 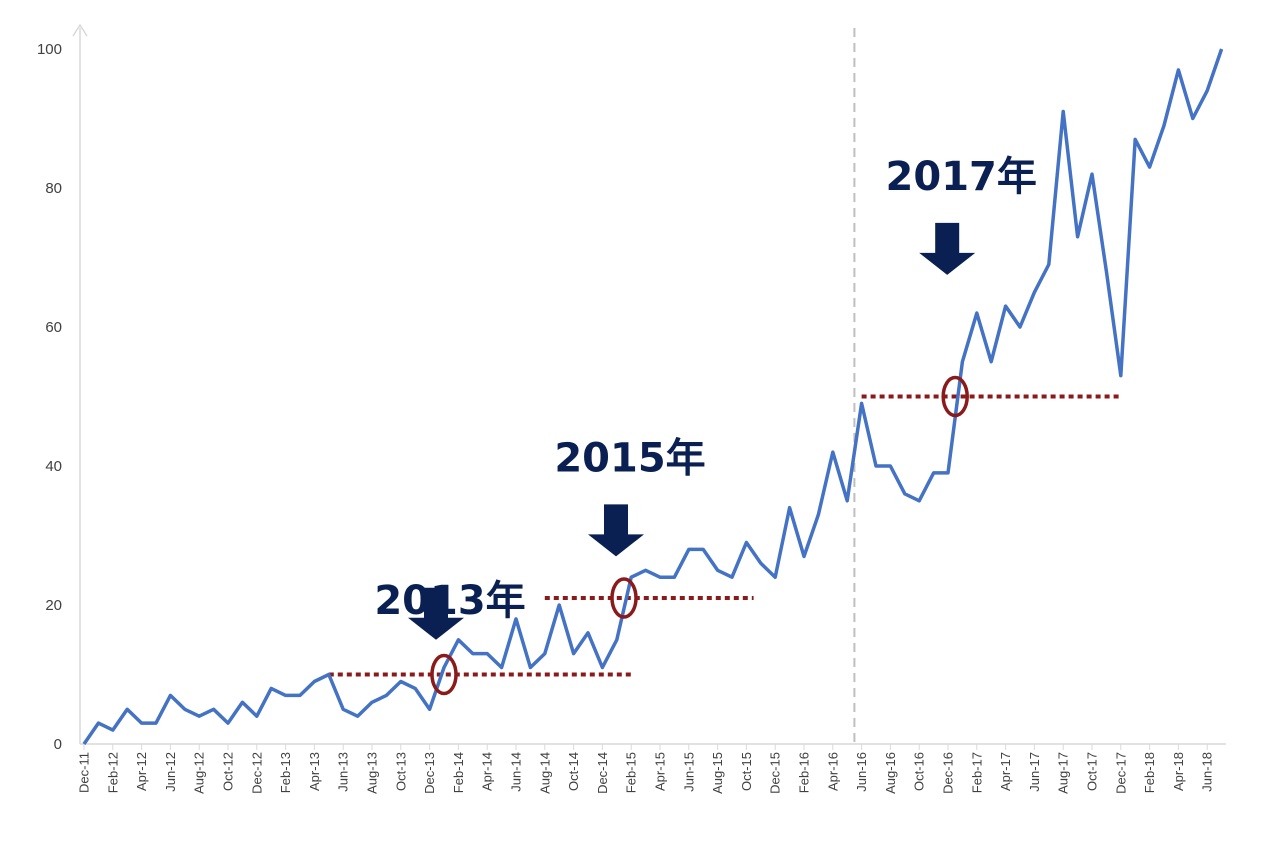 I want to click on x-tick-label: Aug-16, so click(x=890, y=773).